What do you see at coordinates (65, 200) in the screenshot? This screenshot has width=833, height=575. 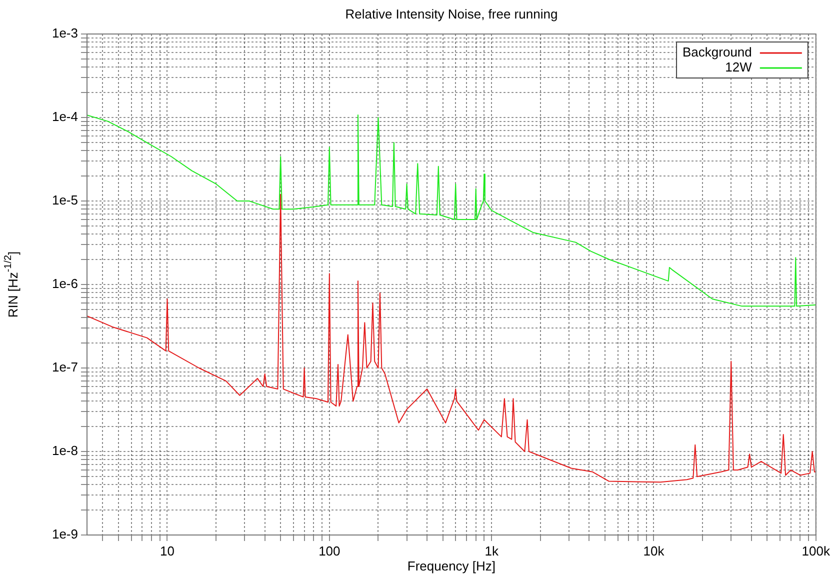 I see `y-tick-label: 1e-5` at bounding box center [65, 200].